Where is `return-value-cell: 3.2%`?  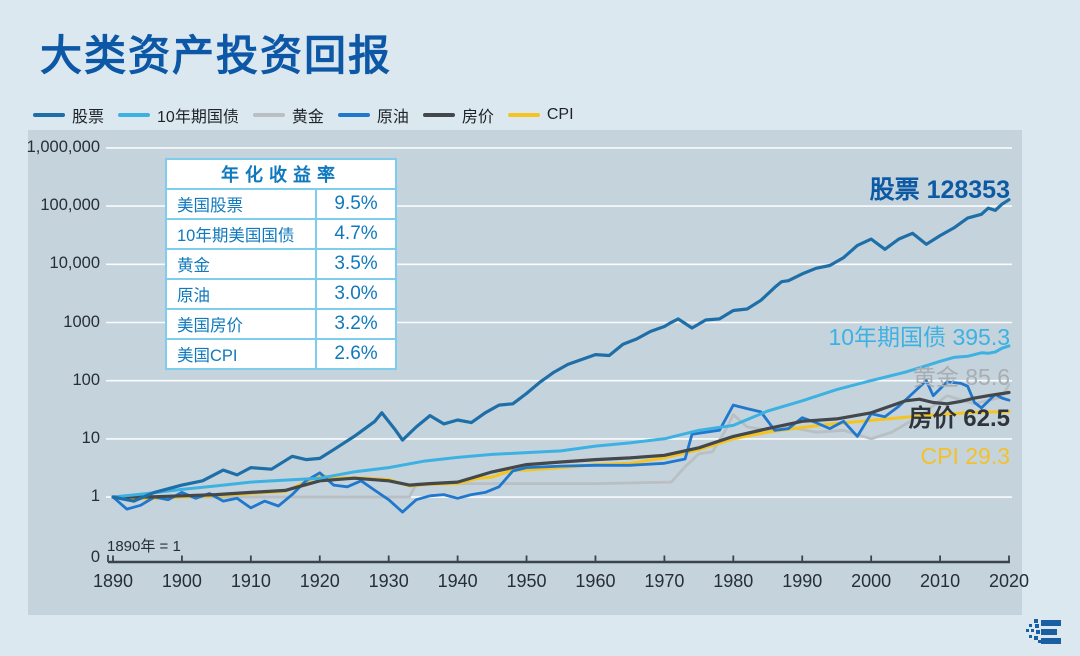 return-value-cell: 3.2% is located at coordinates (356, 324).